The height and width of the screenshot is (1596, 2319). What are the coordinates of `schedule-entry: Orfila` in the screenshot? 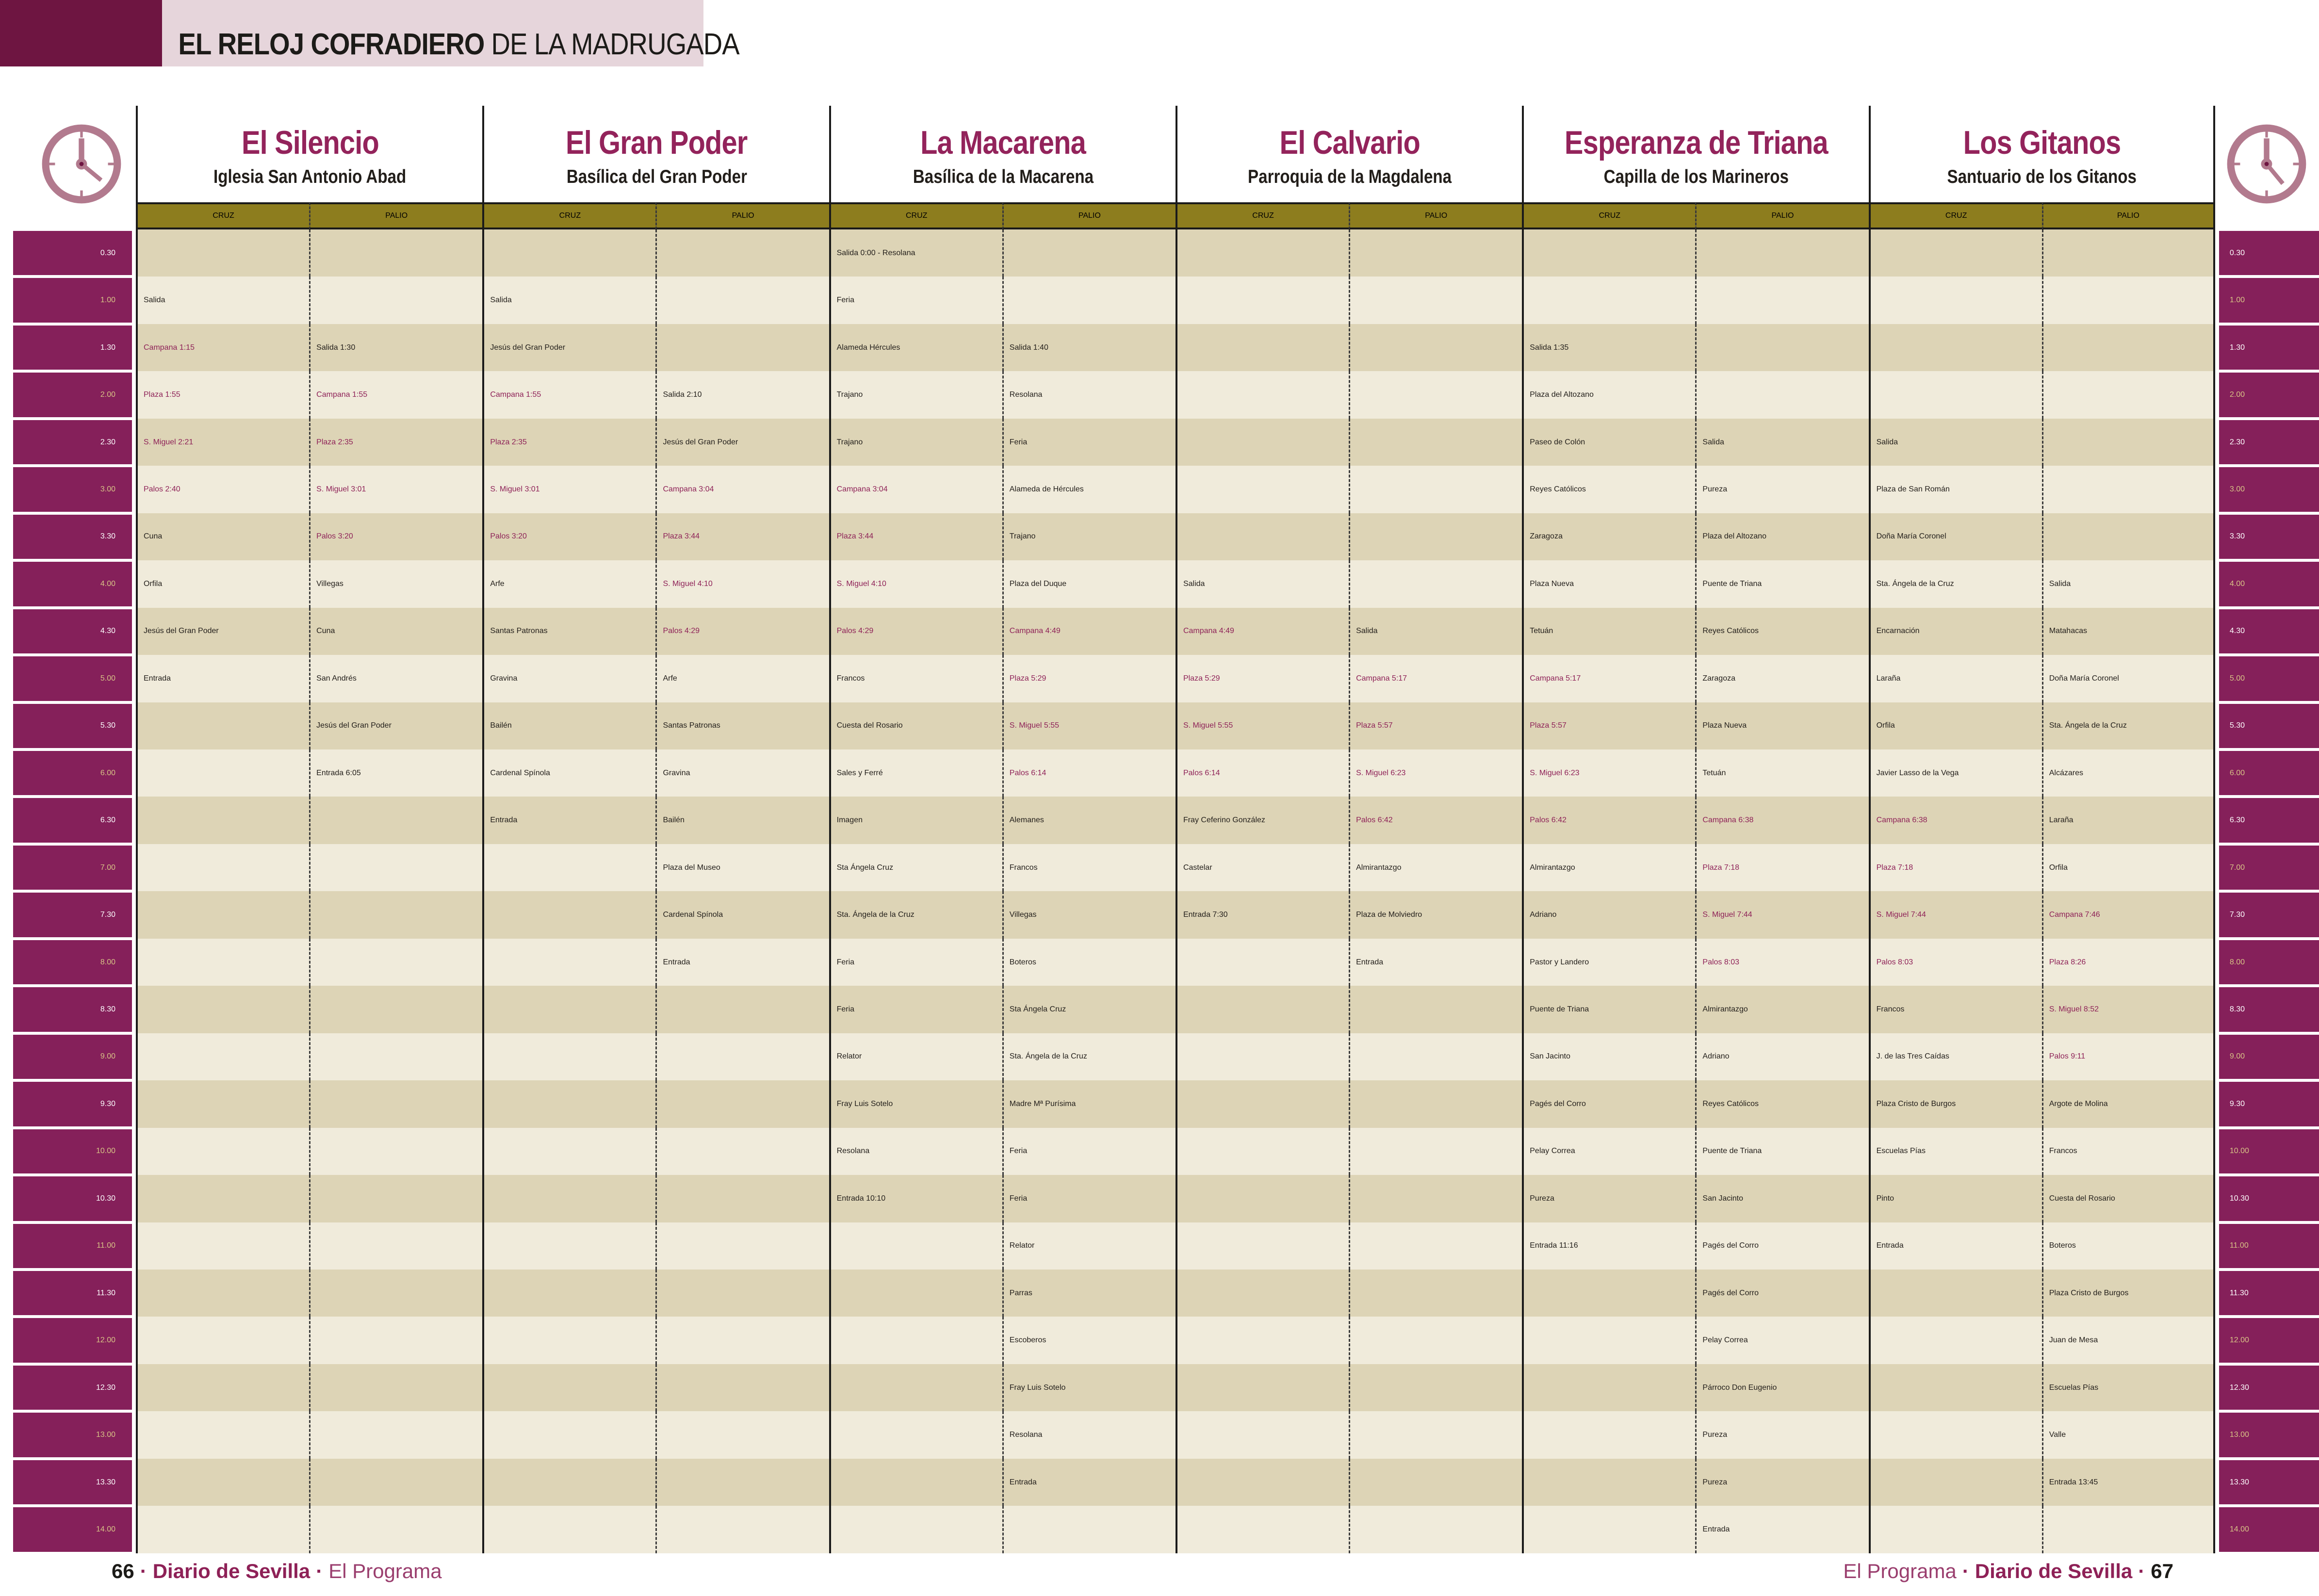 It's located at (153, 583).